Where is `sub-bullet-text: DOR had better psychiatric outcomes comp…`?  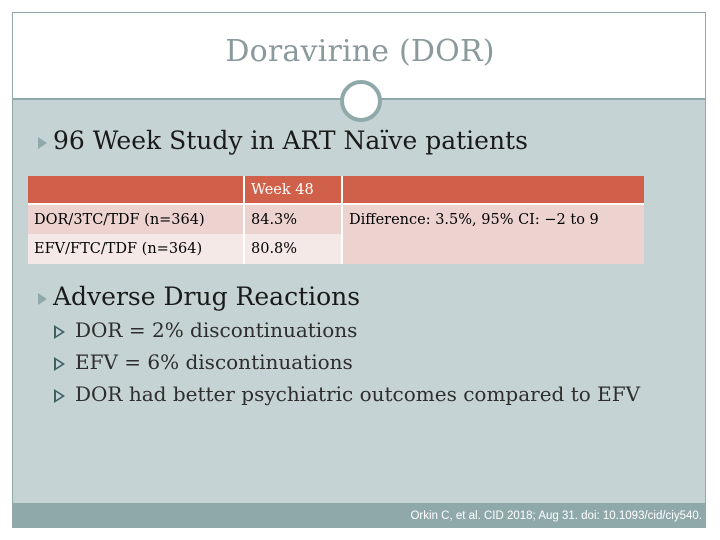 sub-bullet-text: DOR had better psychiatric outcomes comp… is located at coordinates (358, 394).